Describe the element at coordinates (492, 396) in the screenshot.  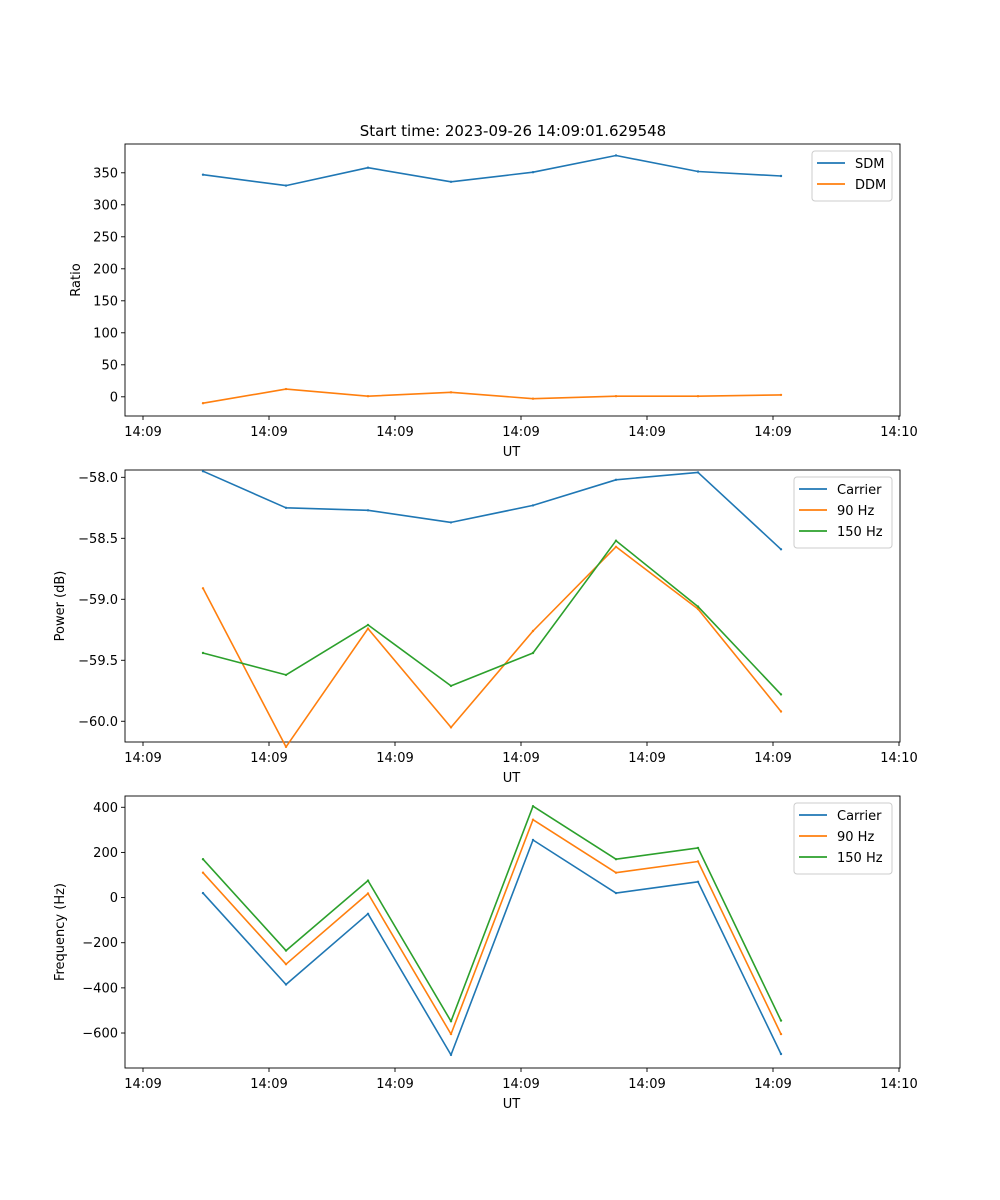
I see `series-line-ddm` at that location.